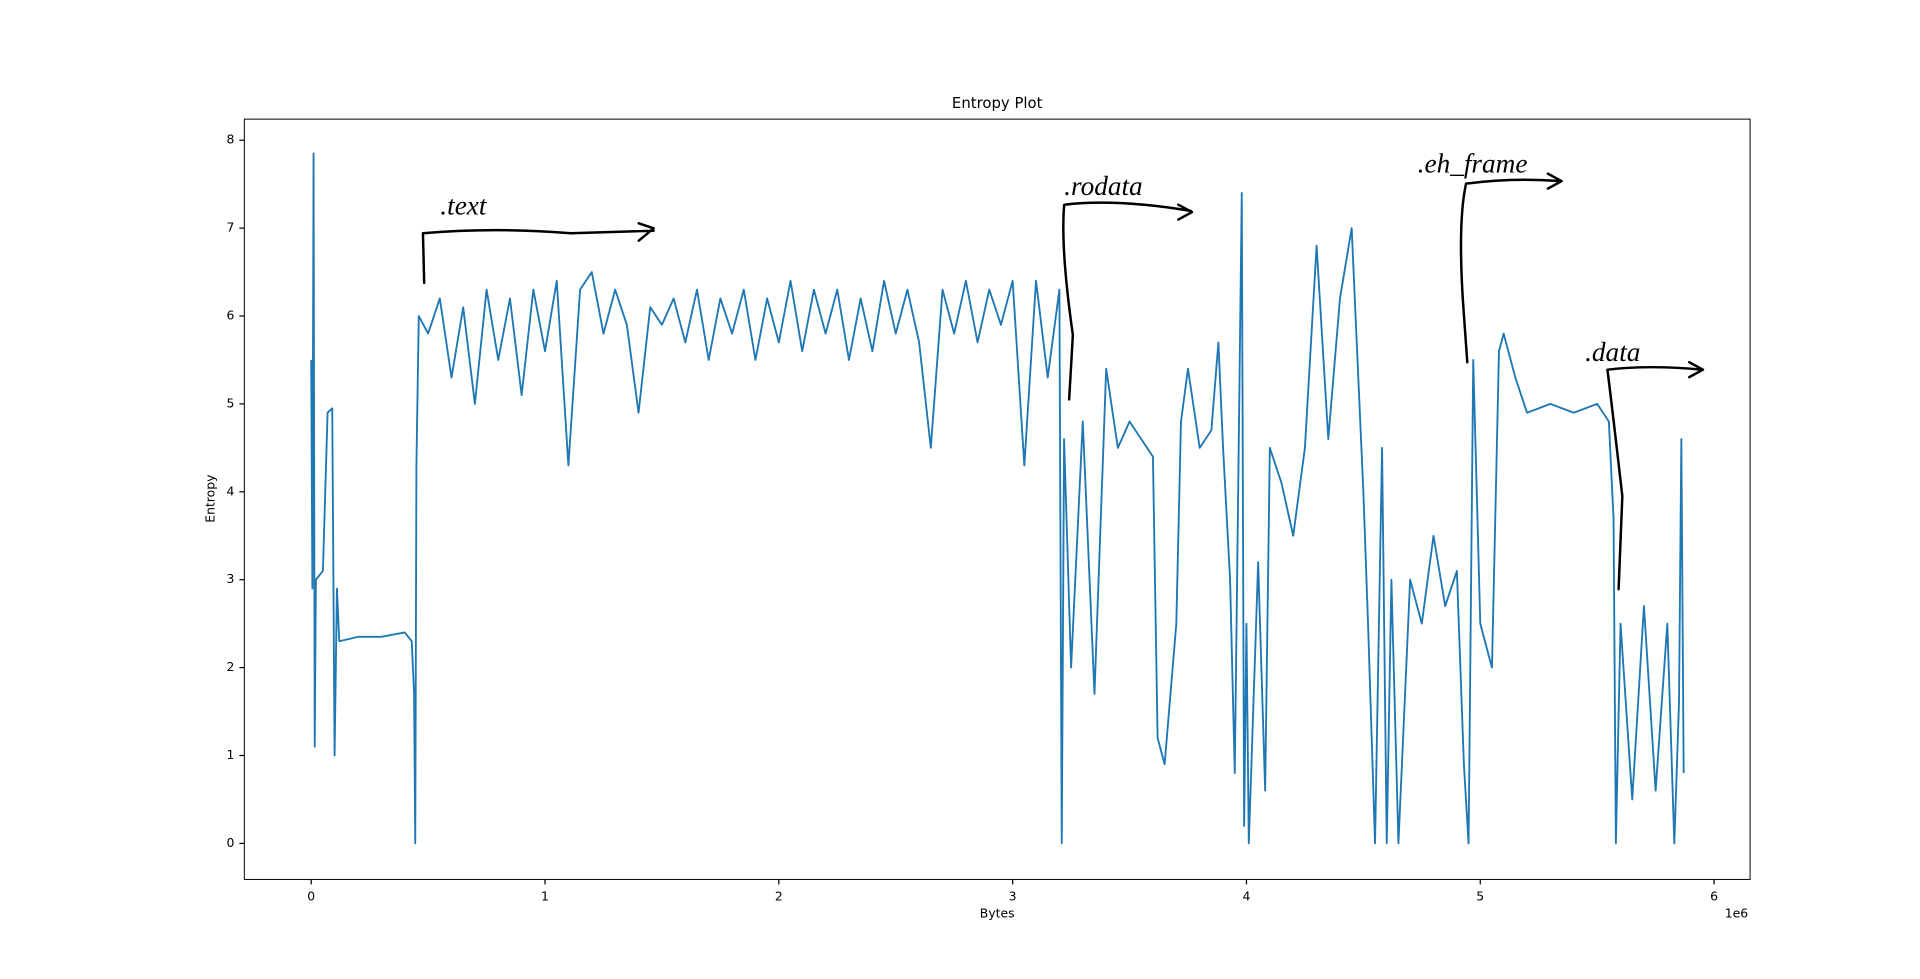 Image resolution: width=1920 pixels, height=979 pixels. Describe the element at coordinates (464, 206) in the screenshot. I see `annotation: .text` at that location.